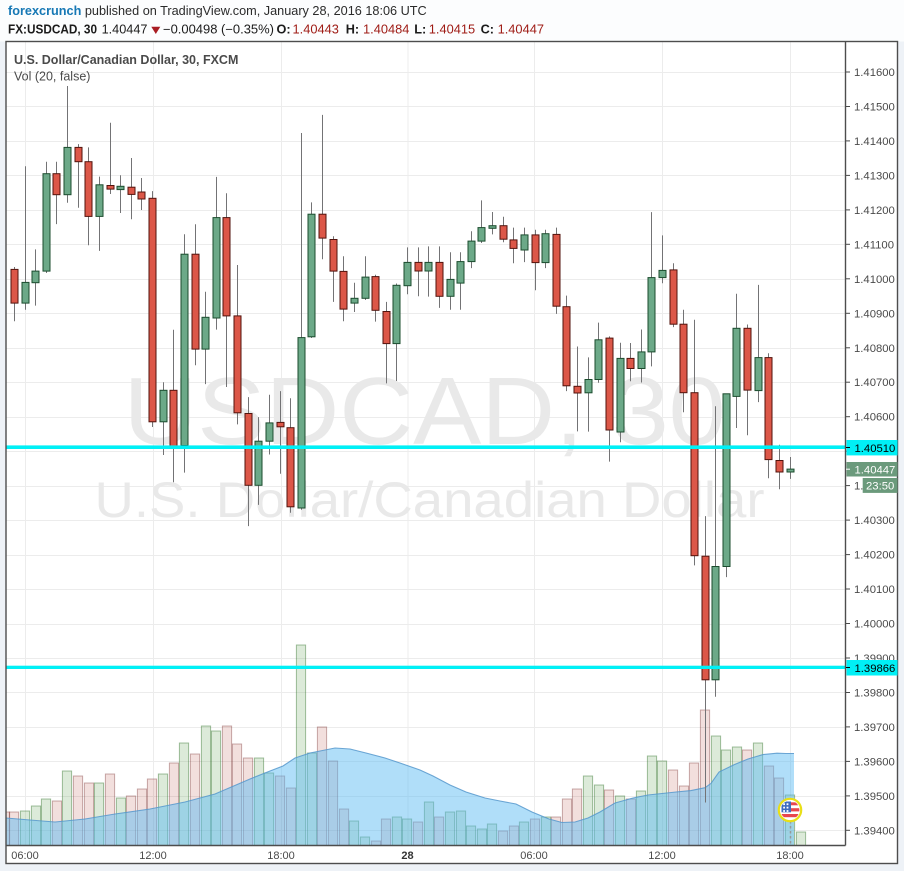 The width and height of the screenshot is (904, 871). Describe the element at coordinates (874, 625) in the screenshot. I see `svg-text: 1.40000` at that location.